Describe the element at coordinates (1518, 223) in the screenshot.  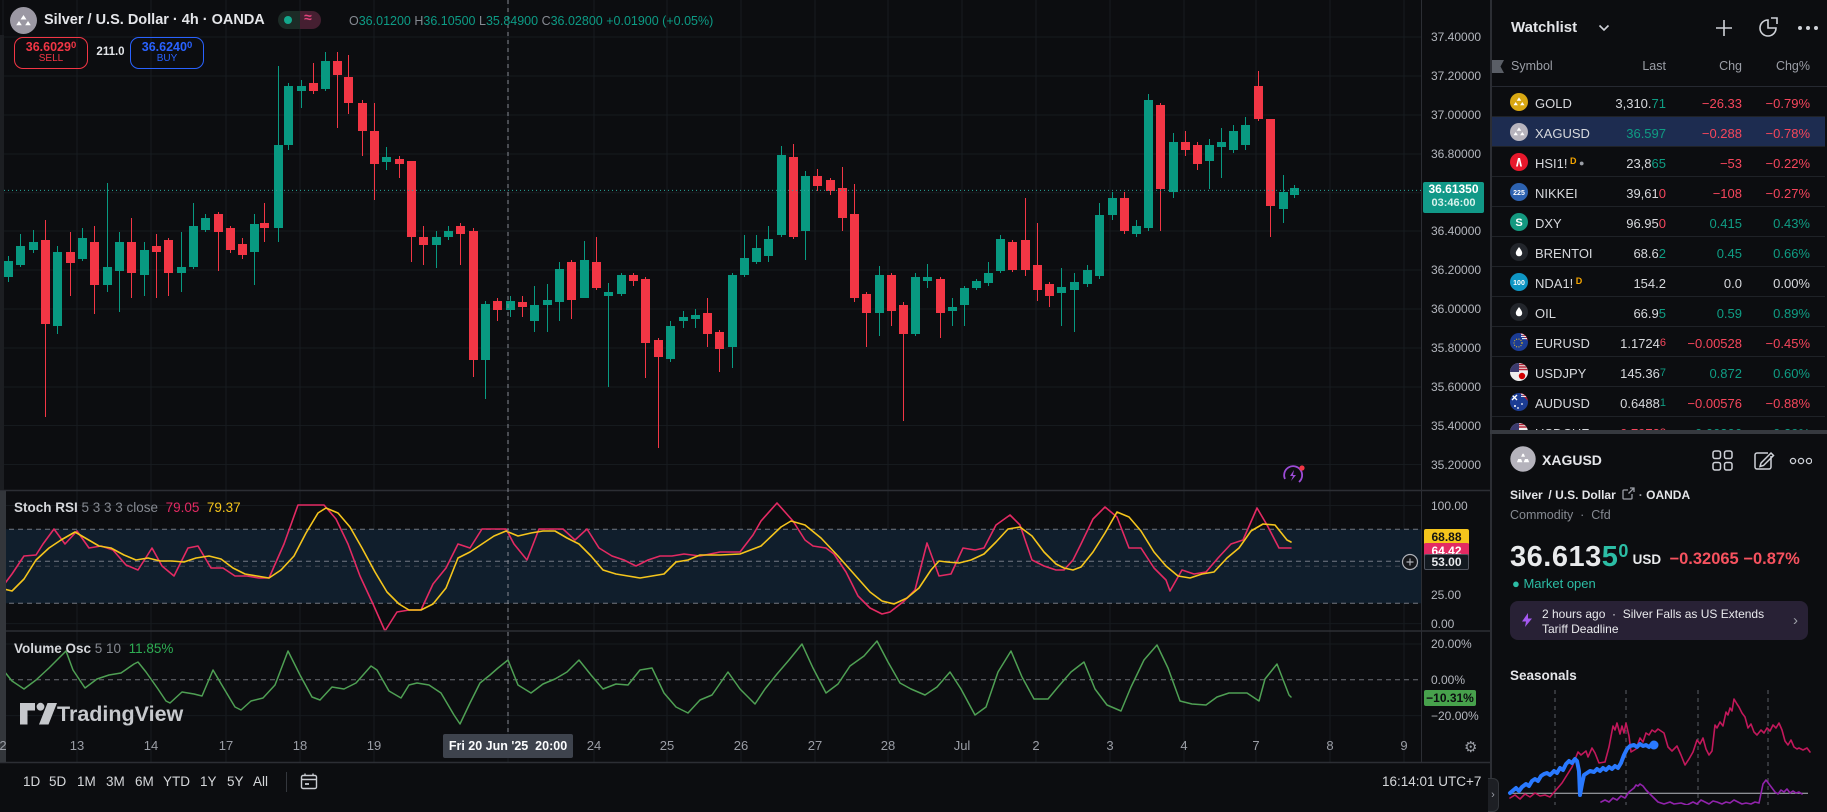
I see `svg-text: S` at that location.